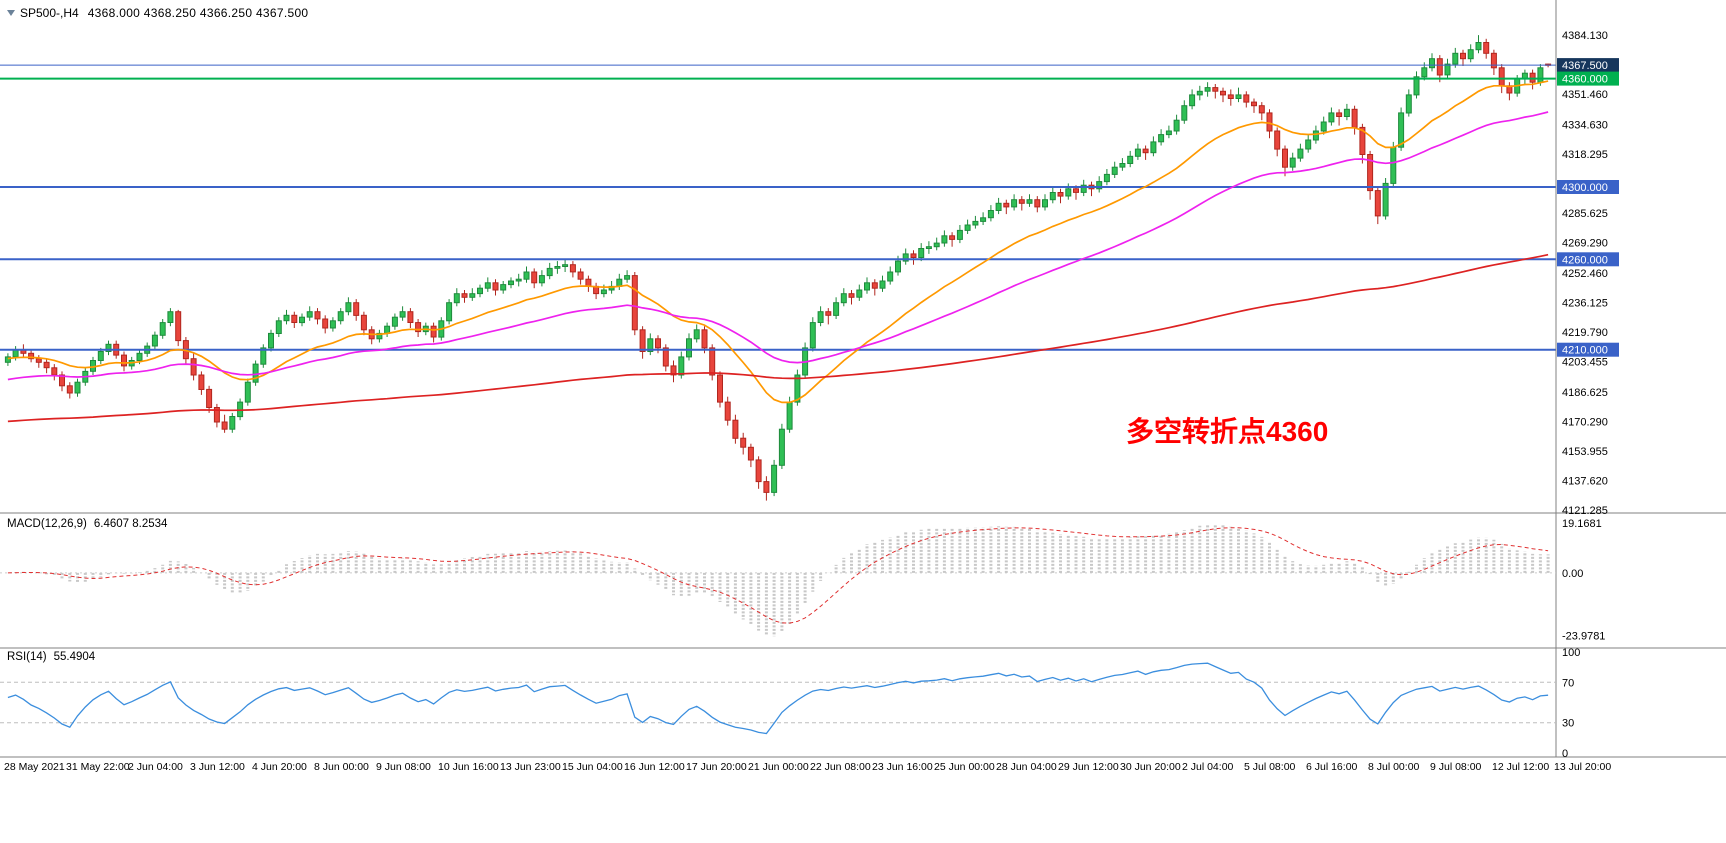 The height and width of the screenshot is (843, 1726). I want to click on rsi-axis-label: 0, so click(1565, 754).